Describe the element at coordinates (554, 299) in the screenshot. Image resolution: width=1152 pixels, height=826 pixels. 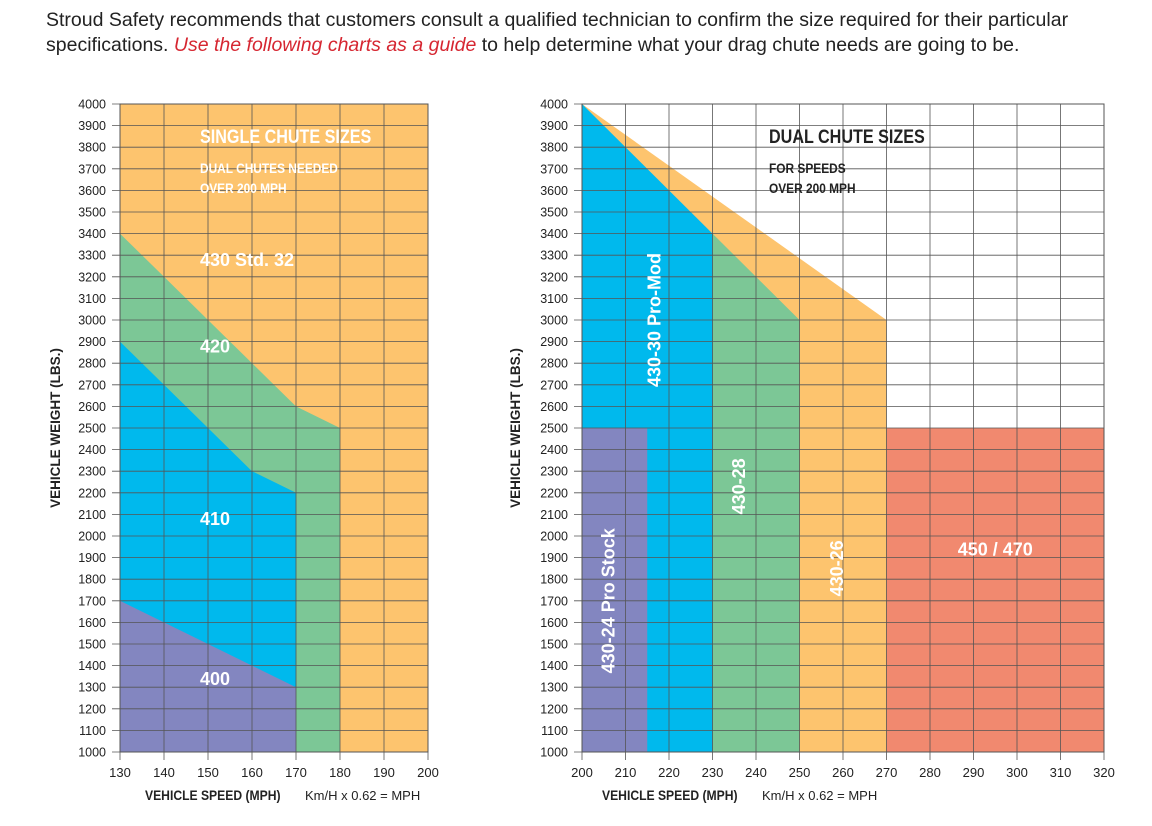
I see `dual-y-tick-label: 3100` at that location.